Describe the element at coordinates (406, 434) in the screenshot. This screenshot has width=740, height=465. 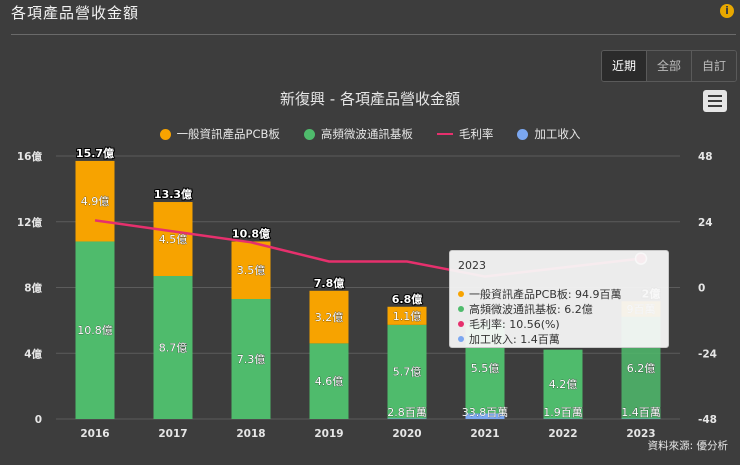
I see `x-tick-label: 2020` at that location.